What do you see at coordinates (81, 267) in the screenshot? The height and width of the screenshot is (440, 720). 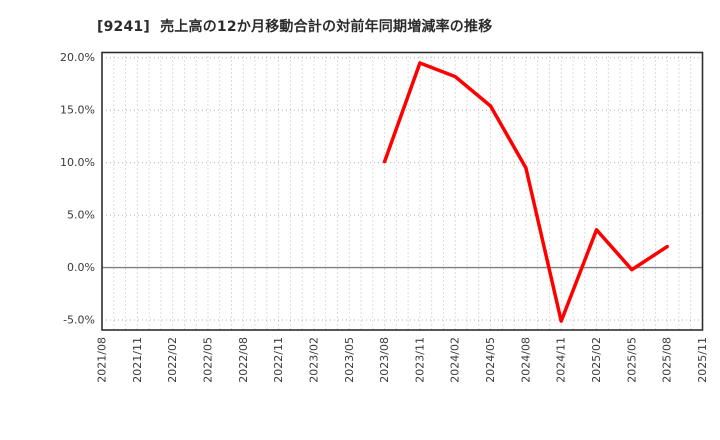 I see `y-tick-label: 0.0%` at bounding box center [81, 267].